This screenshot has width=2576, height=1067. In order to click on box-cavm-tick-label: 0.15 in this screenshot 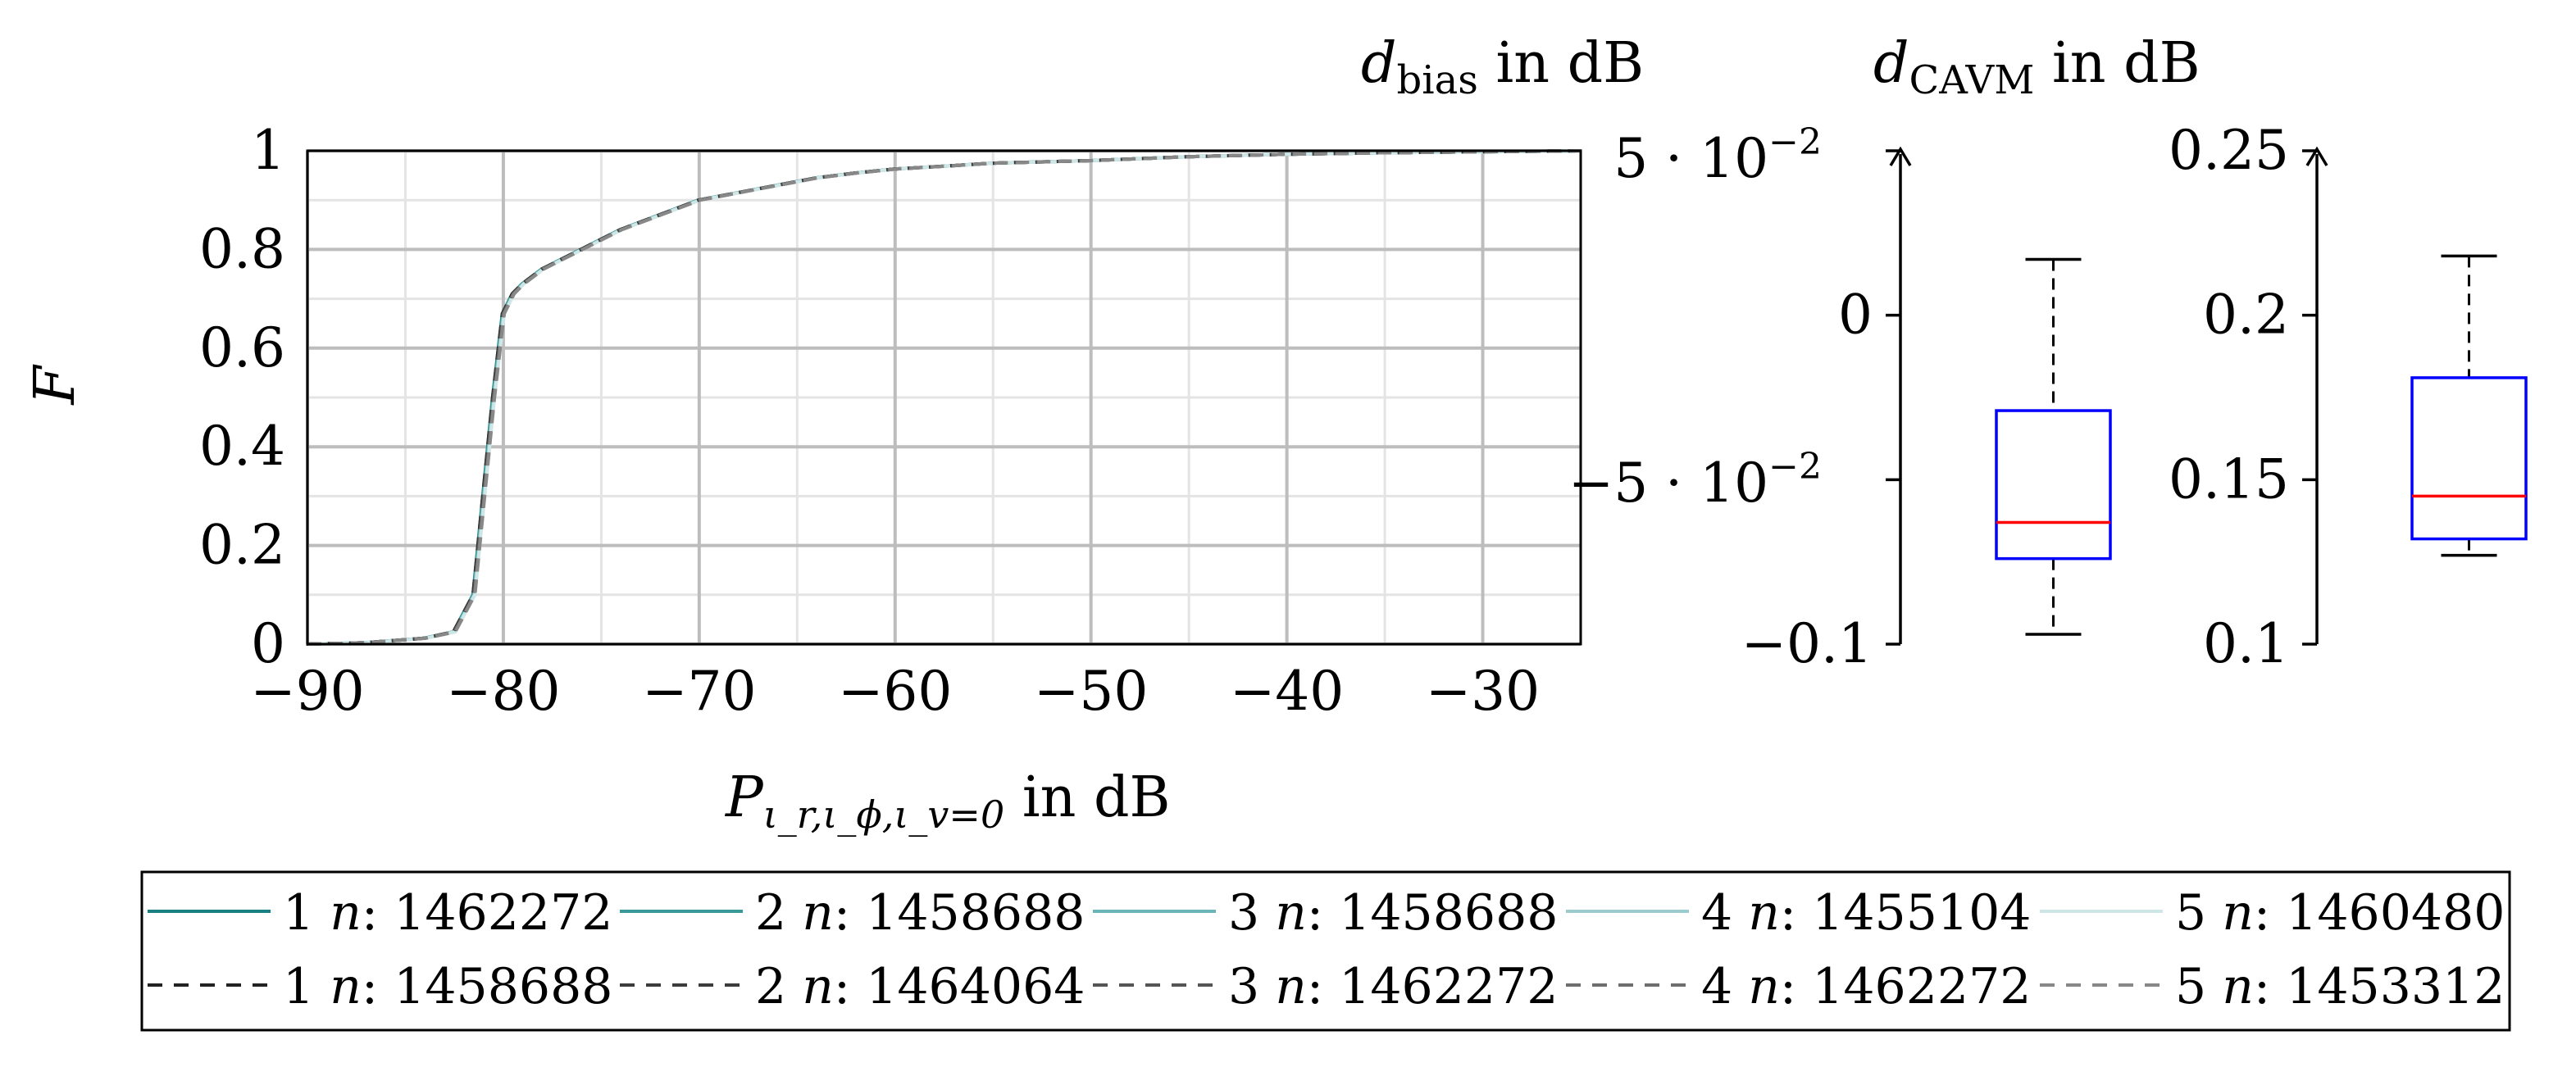, I will do `click(2229, 479)`.